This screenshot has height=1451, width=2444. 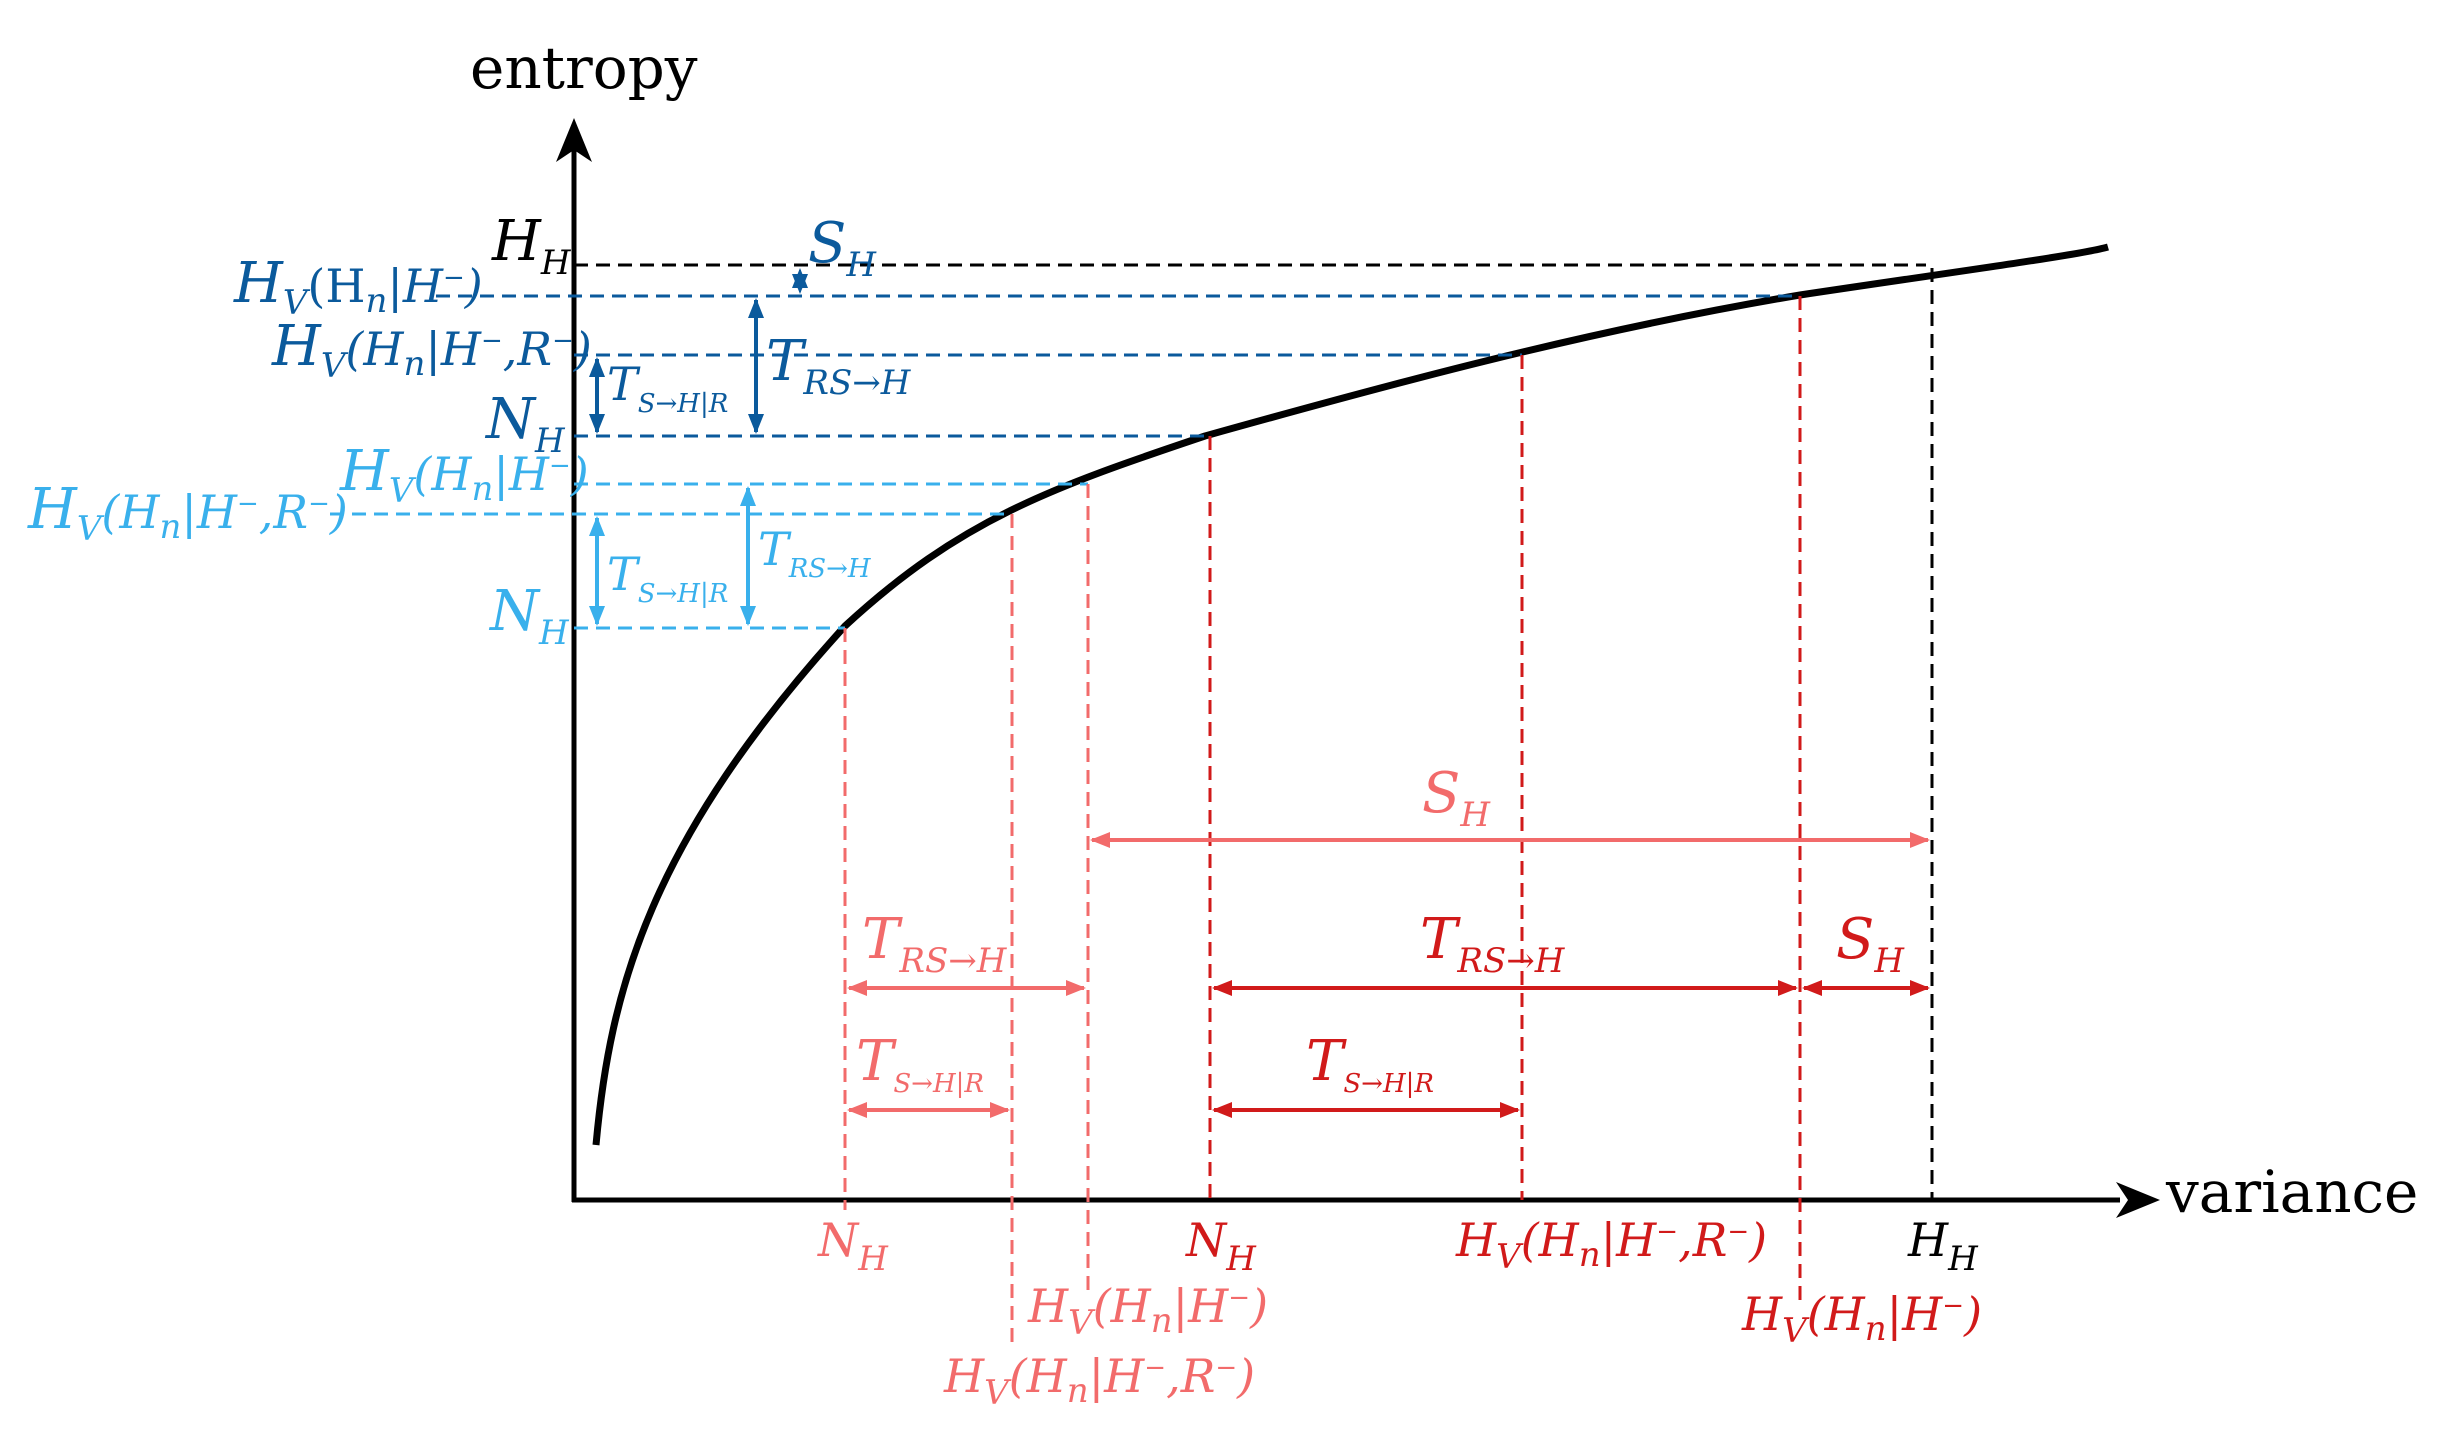 I want to click on black-HH-y-label: HH, so click(x=531, y=246).